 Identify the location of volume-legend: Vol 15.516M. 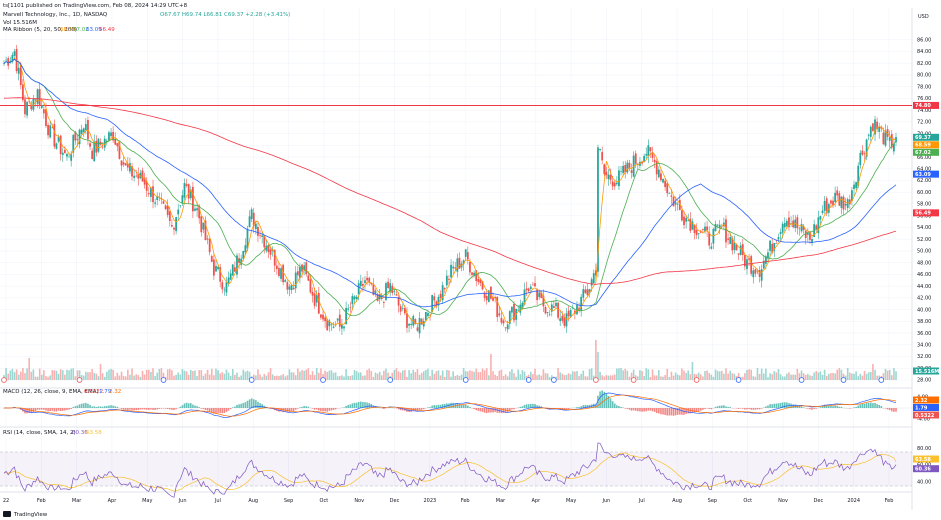
(20, 23).